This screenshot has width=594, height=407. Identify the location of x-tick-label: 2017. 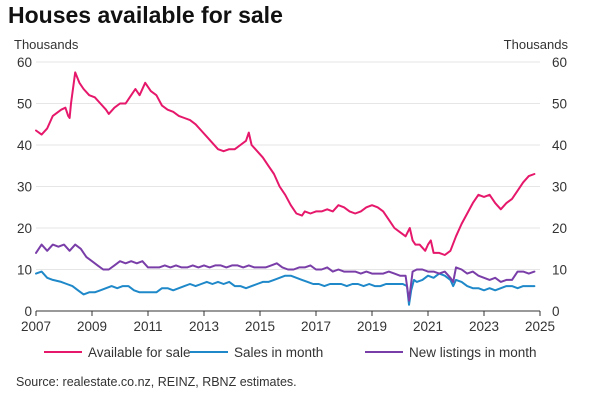
(316, 326).